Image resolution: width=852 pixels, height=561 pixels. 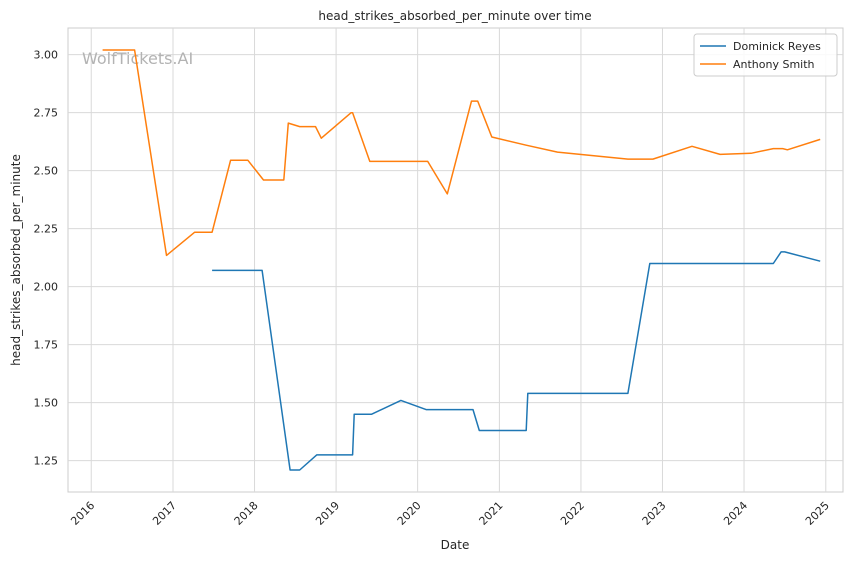 What do you see at coordinates (654, 513) in the screenshot?
I see `x-tick-label: 2023` at bounding box center [654, 513].